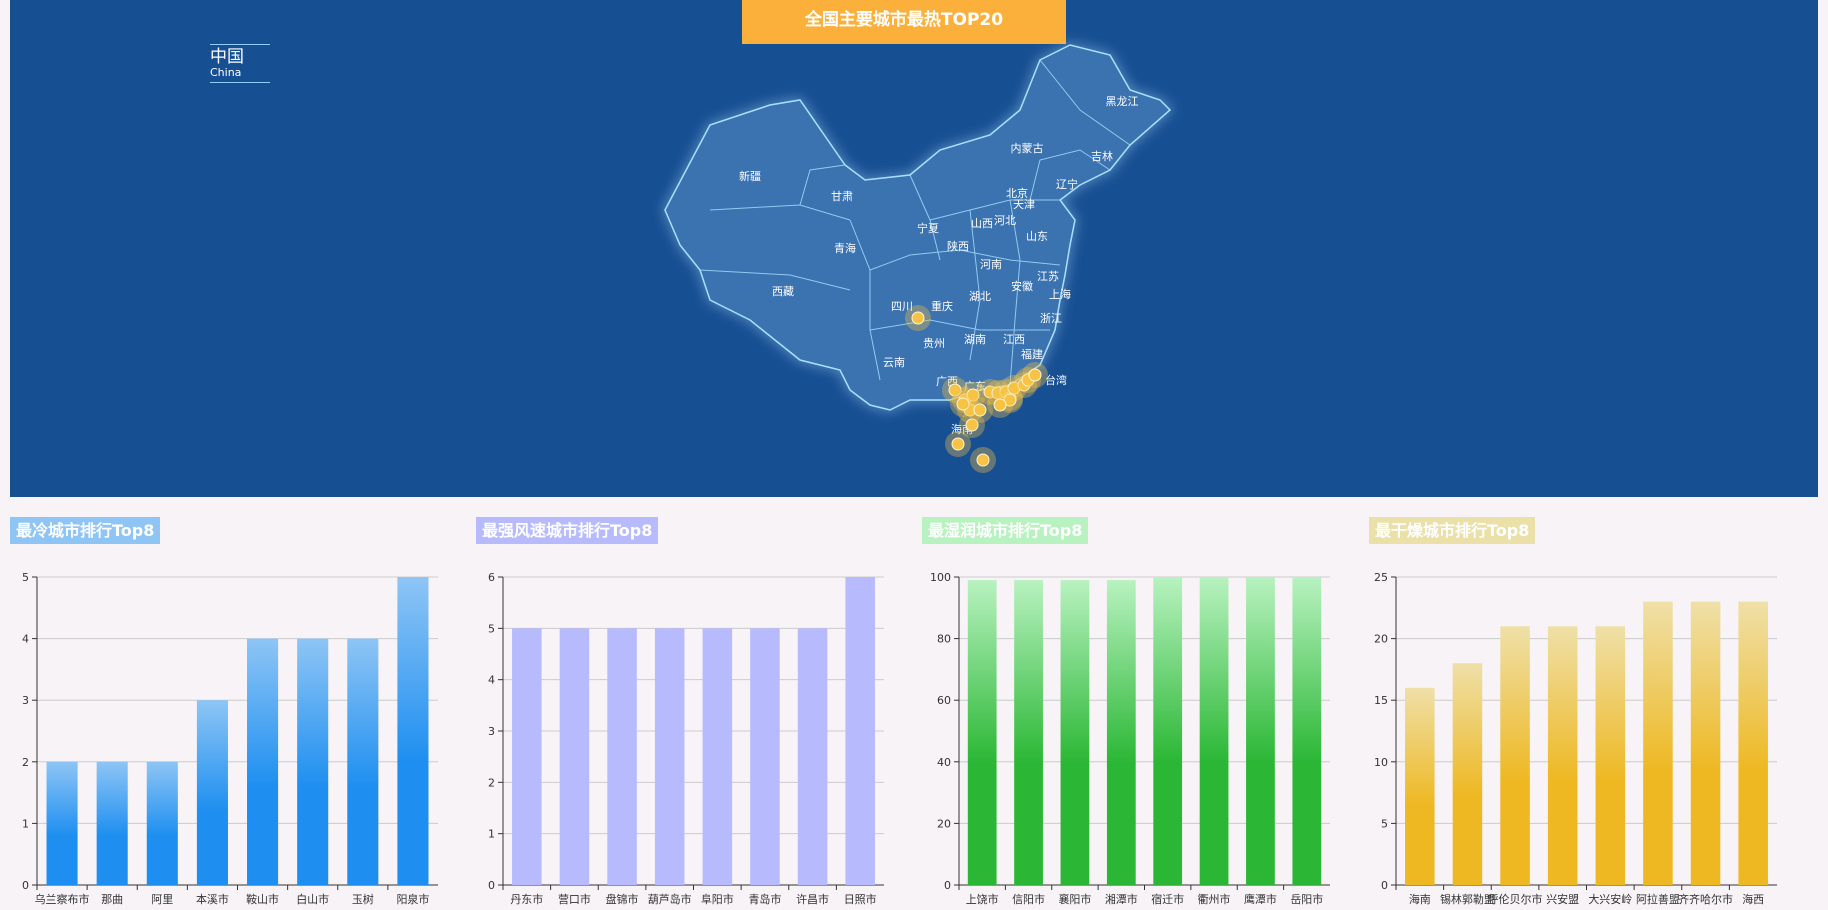  Describe the element at coordinates (1610, 899) in the screenshot. I see `x-tick-label: 大兴安岭` at that location.